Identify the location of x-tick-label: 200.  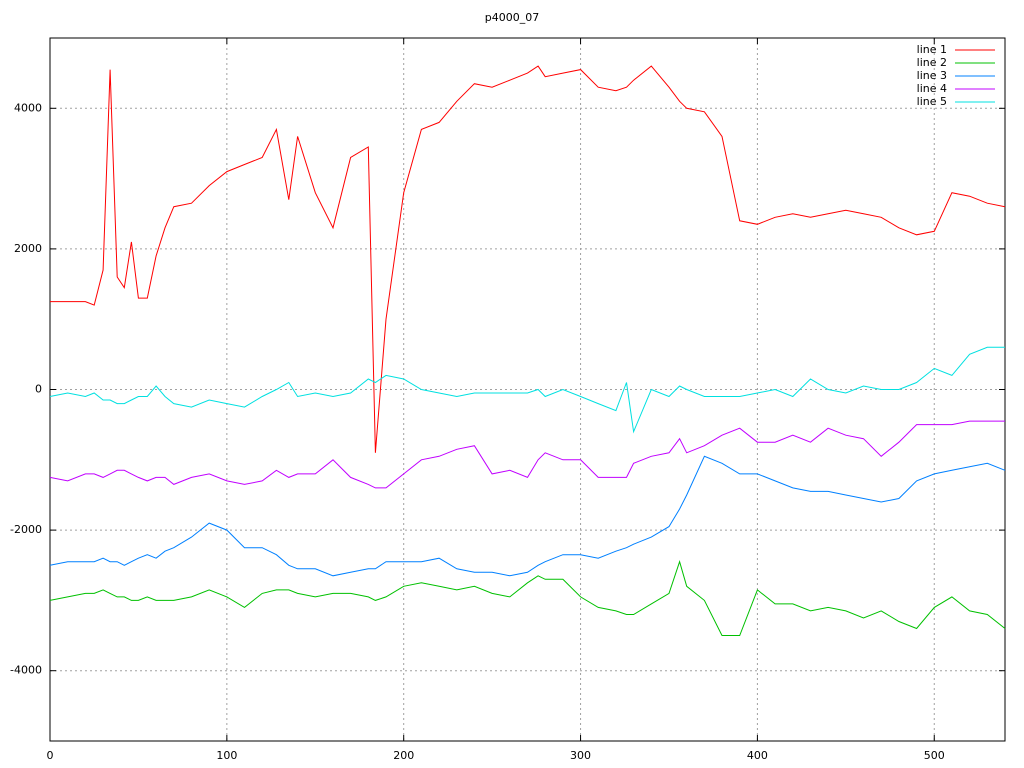
(403, 755).